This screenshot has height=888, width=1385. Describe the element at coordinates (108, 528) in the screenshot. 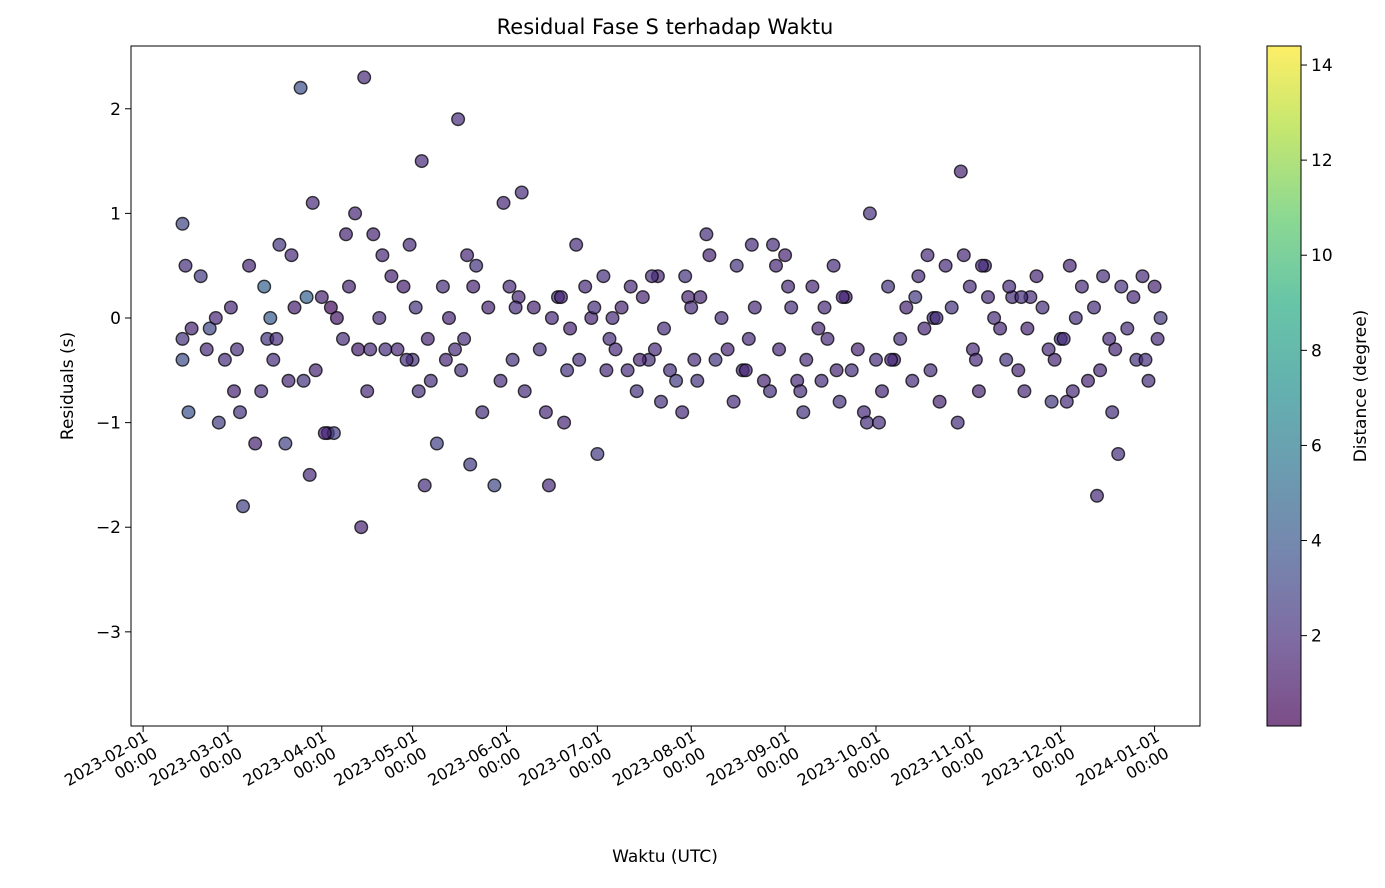

I see `y-tick-label: −2` at that location.